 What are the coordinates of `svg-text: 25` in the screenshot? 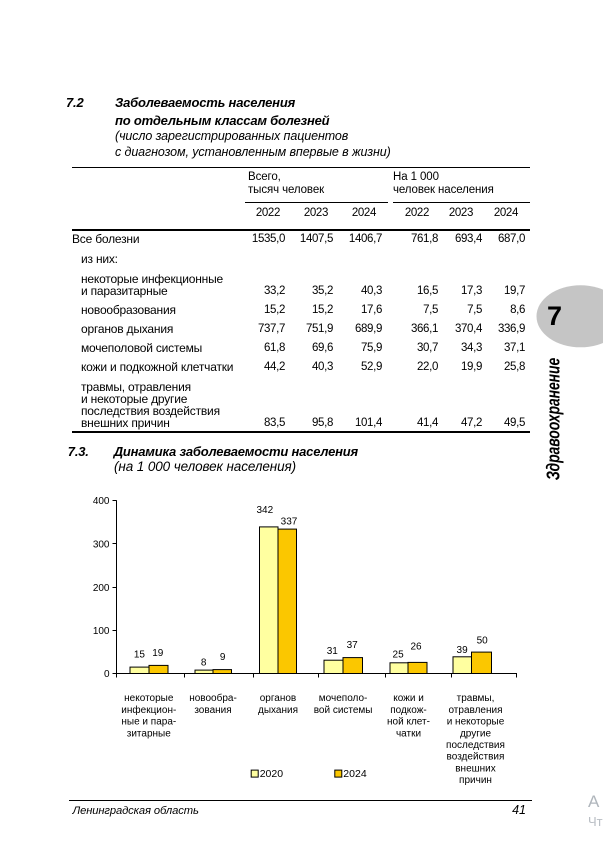 It's located at (399, 655).